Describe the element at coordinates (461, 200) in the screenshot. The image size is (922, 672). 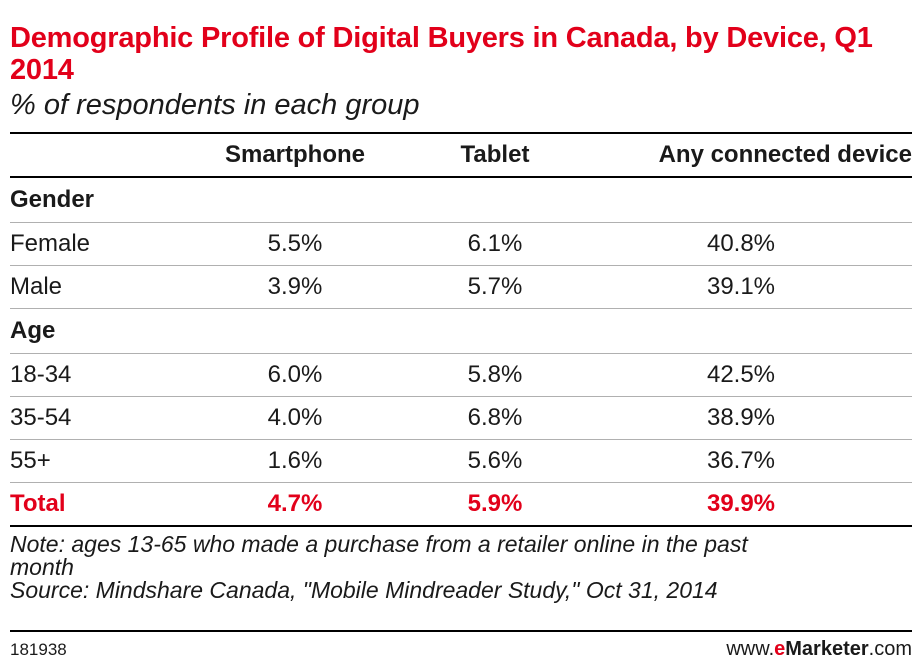
I see `group-row-gender: Gender` at that location.